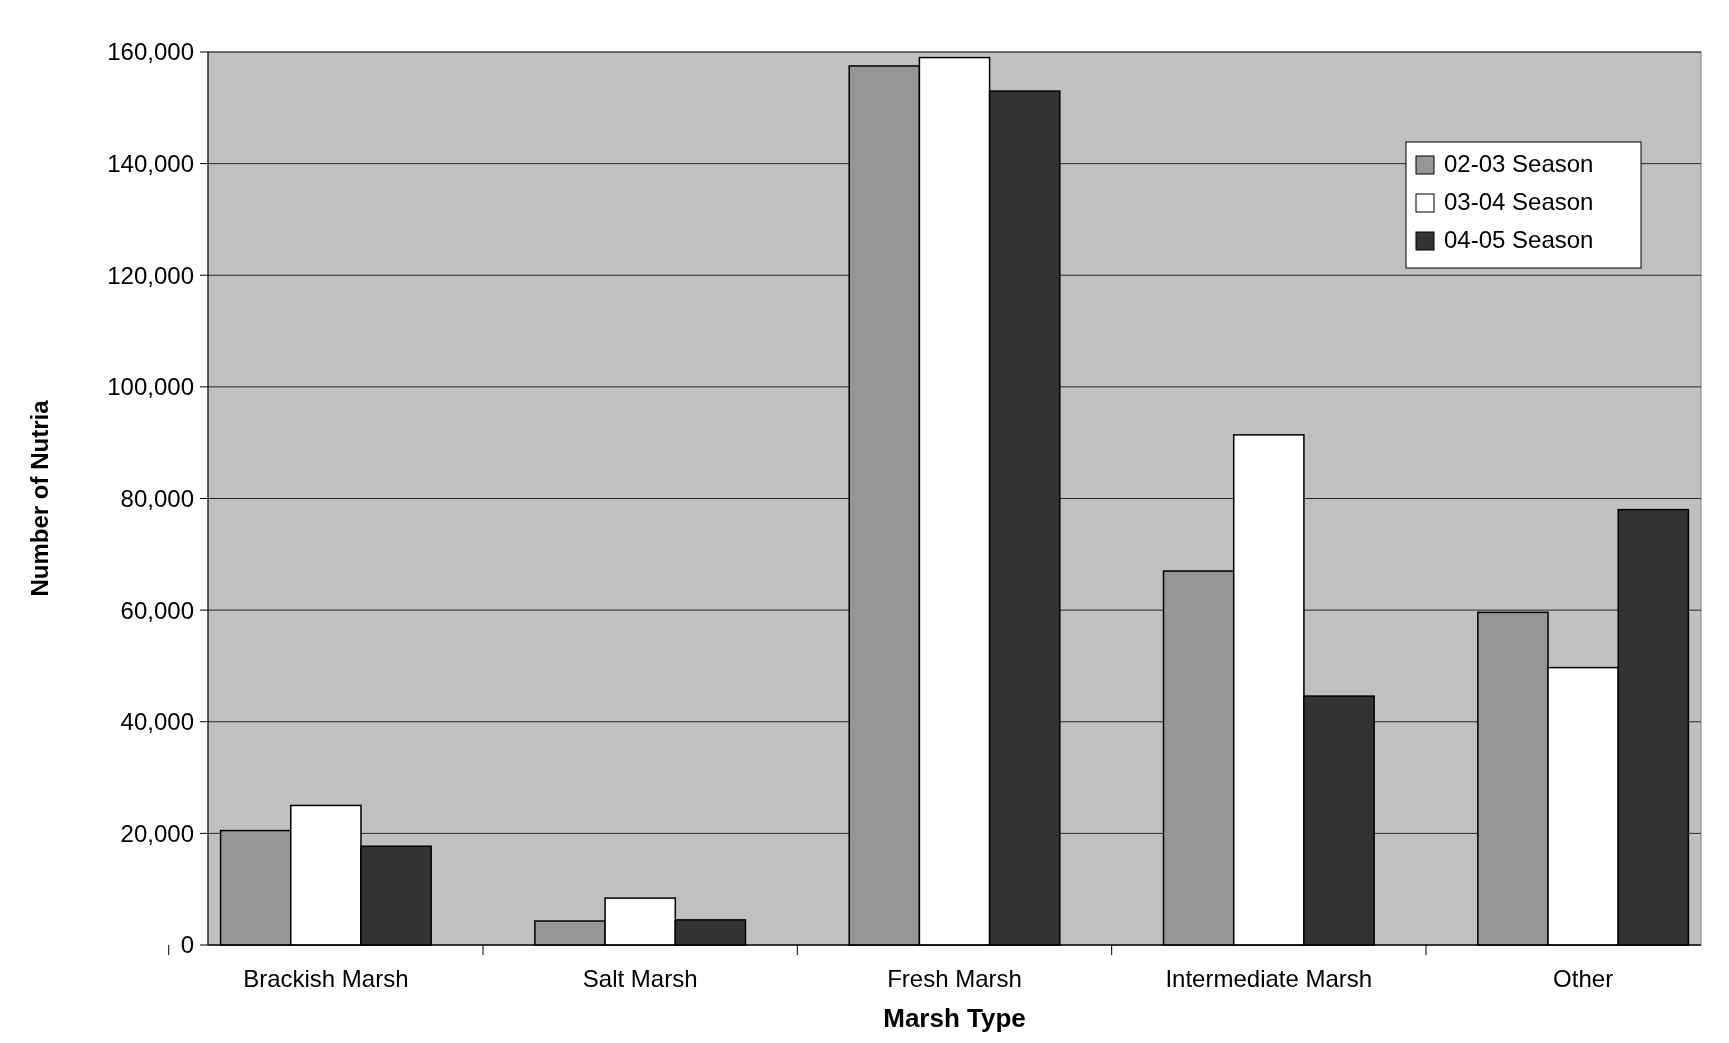 This screenshot has width=1729, height=1043. What do you see at coordinates (640, 978) in the screenshot?
I see `x-tick-label: Salt Marsh` at bounding box center [640, 978].